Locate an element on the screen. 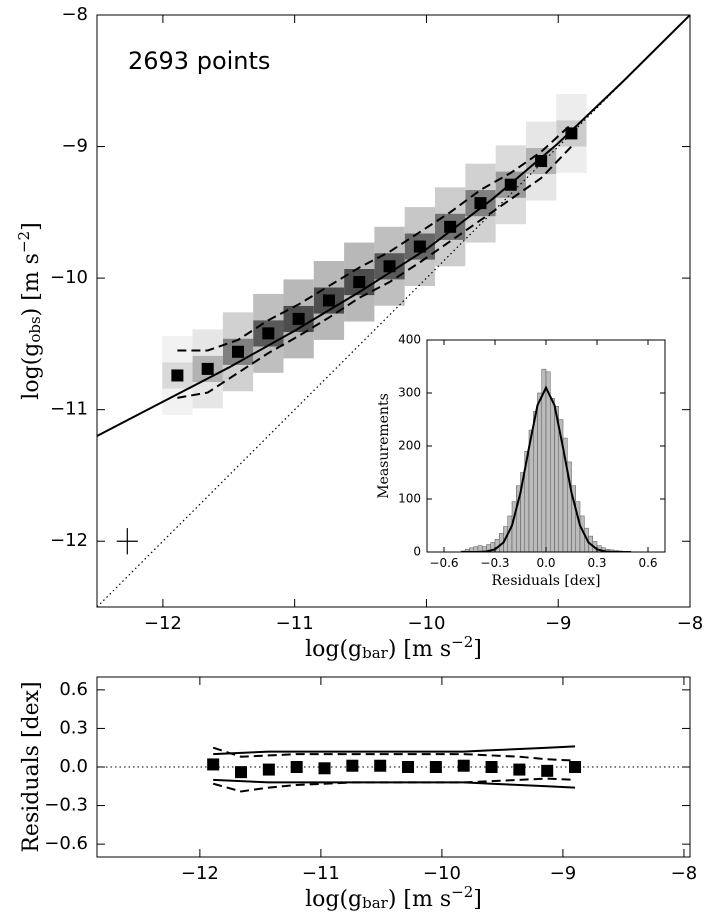 The width and height of the screenshot is (714, 924). annotation: 2693 points is located at coordinates (199, 61).